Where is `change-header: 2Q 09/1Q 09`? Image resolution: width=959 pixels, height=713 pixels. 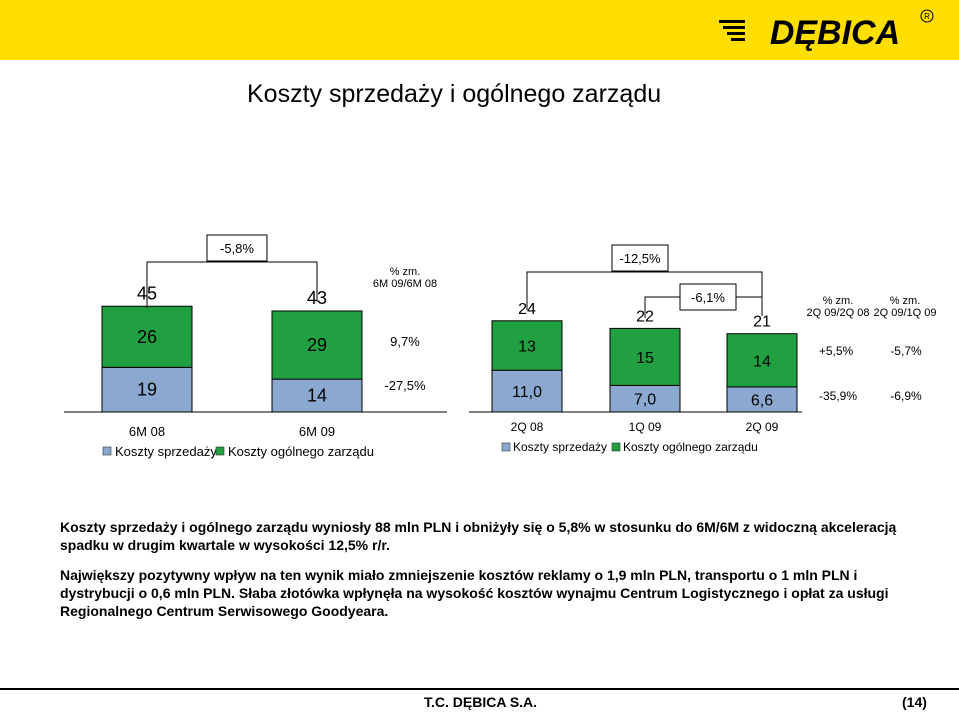 change-header: 2Q 09/1Q 09 is located at coordinates (905, 313).